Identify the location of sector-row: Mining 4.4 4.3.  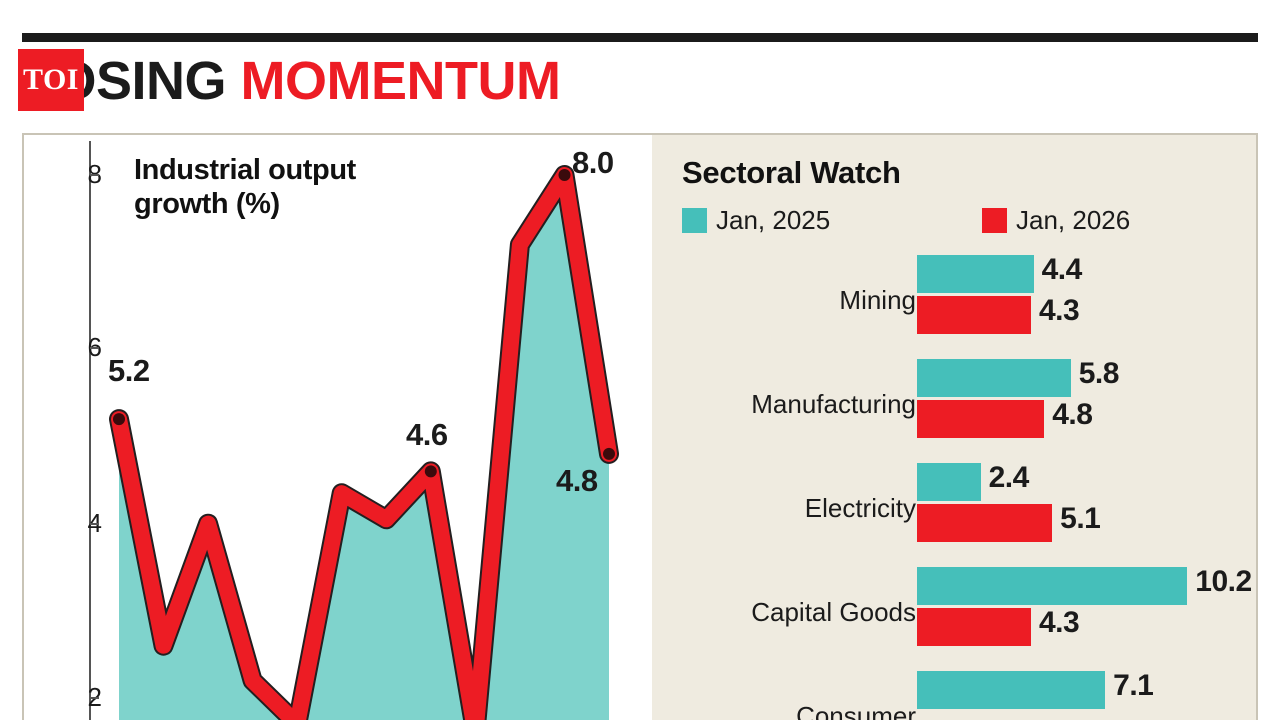
(954, 306).